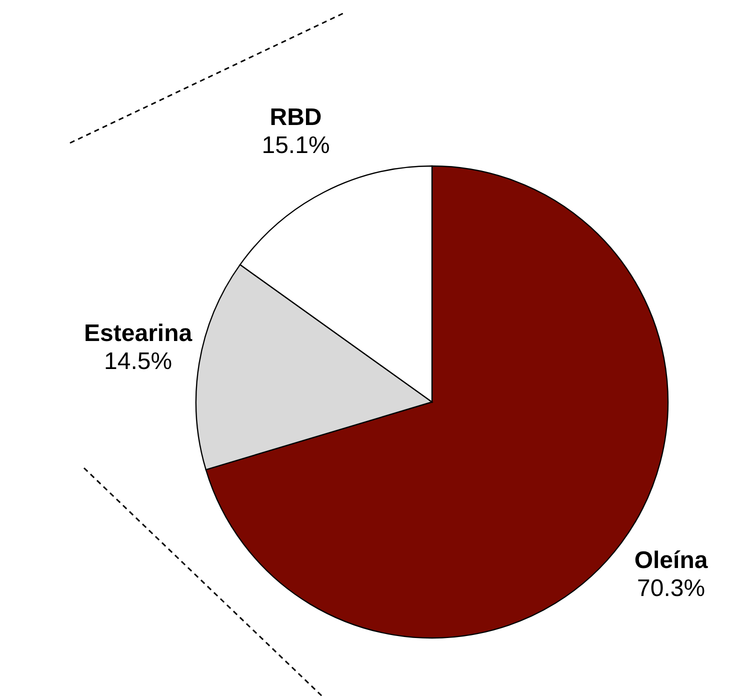 The image size is (752, 700). I want to click on slice-label: Oleína, so click(671, 560).